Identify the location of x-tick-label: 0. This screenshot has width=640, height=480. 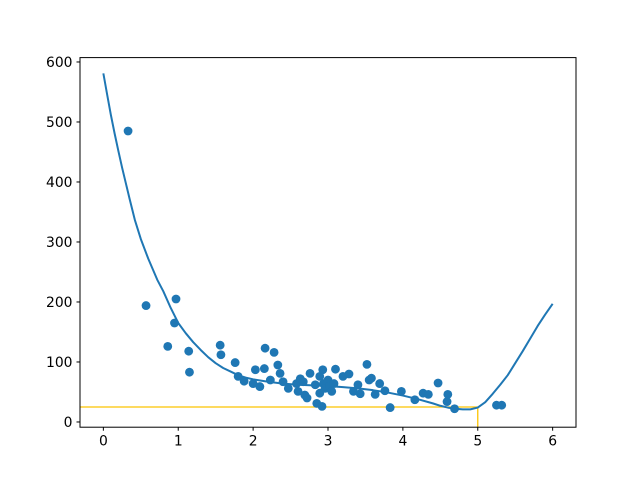
(103, 442).